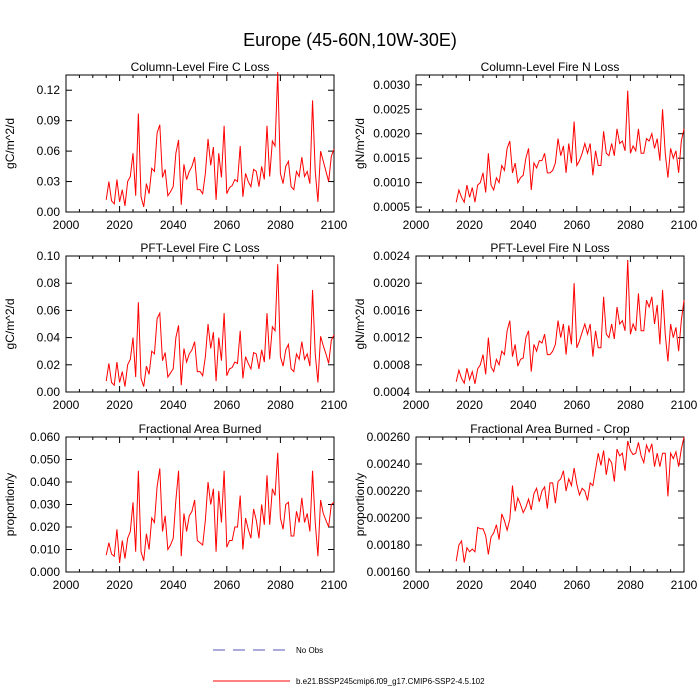  What do you see at coordinates (391, 310) in the screenshot?
I see `y-tick-label: 0.0016` at bounding box center [391, 310].